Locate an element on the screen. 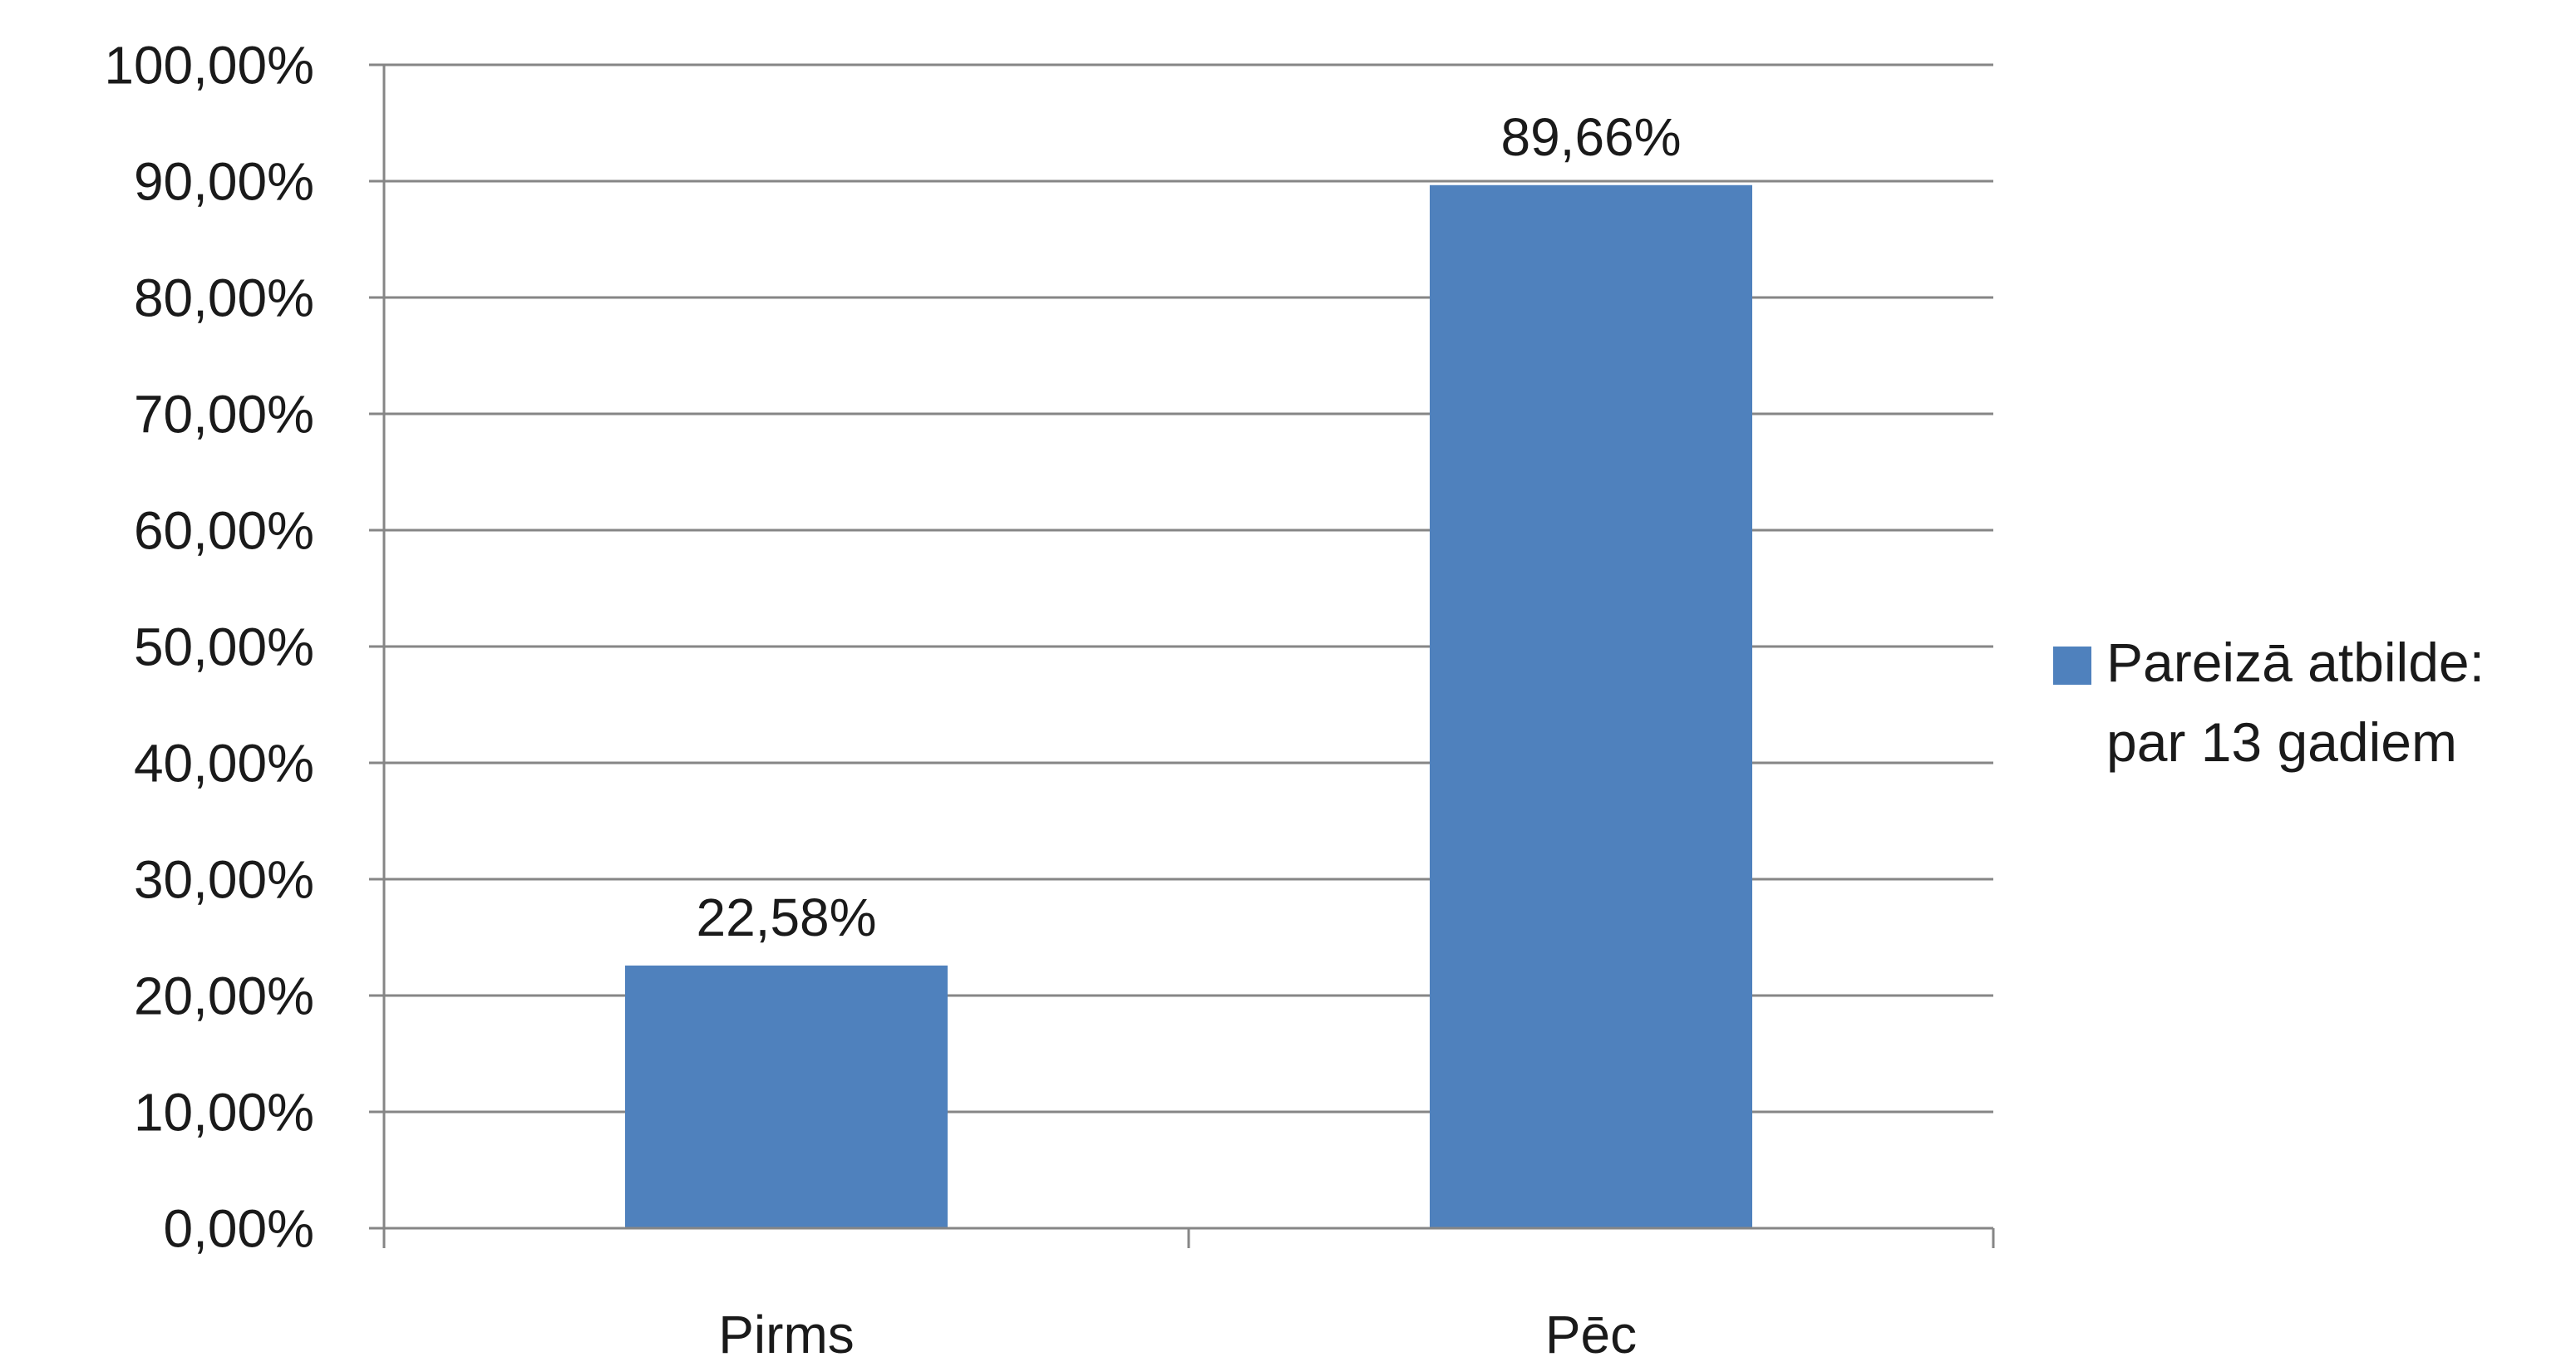  y-tick-label: 60,00% is located at coordinates (224, 530).